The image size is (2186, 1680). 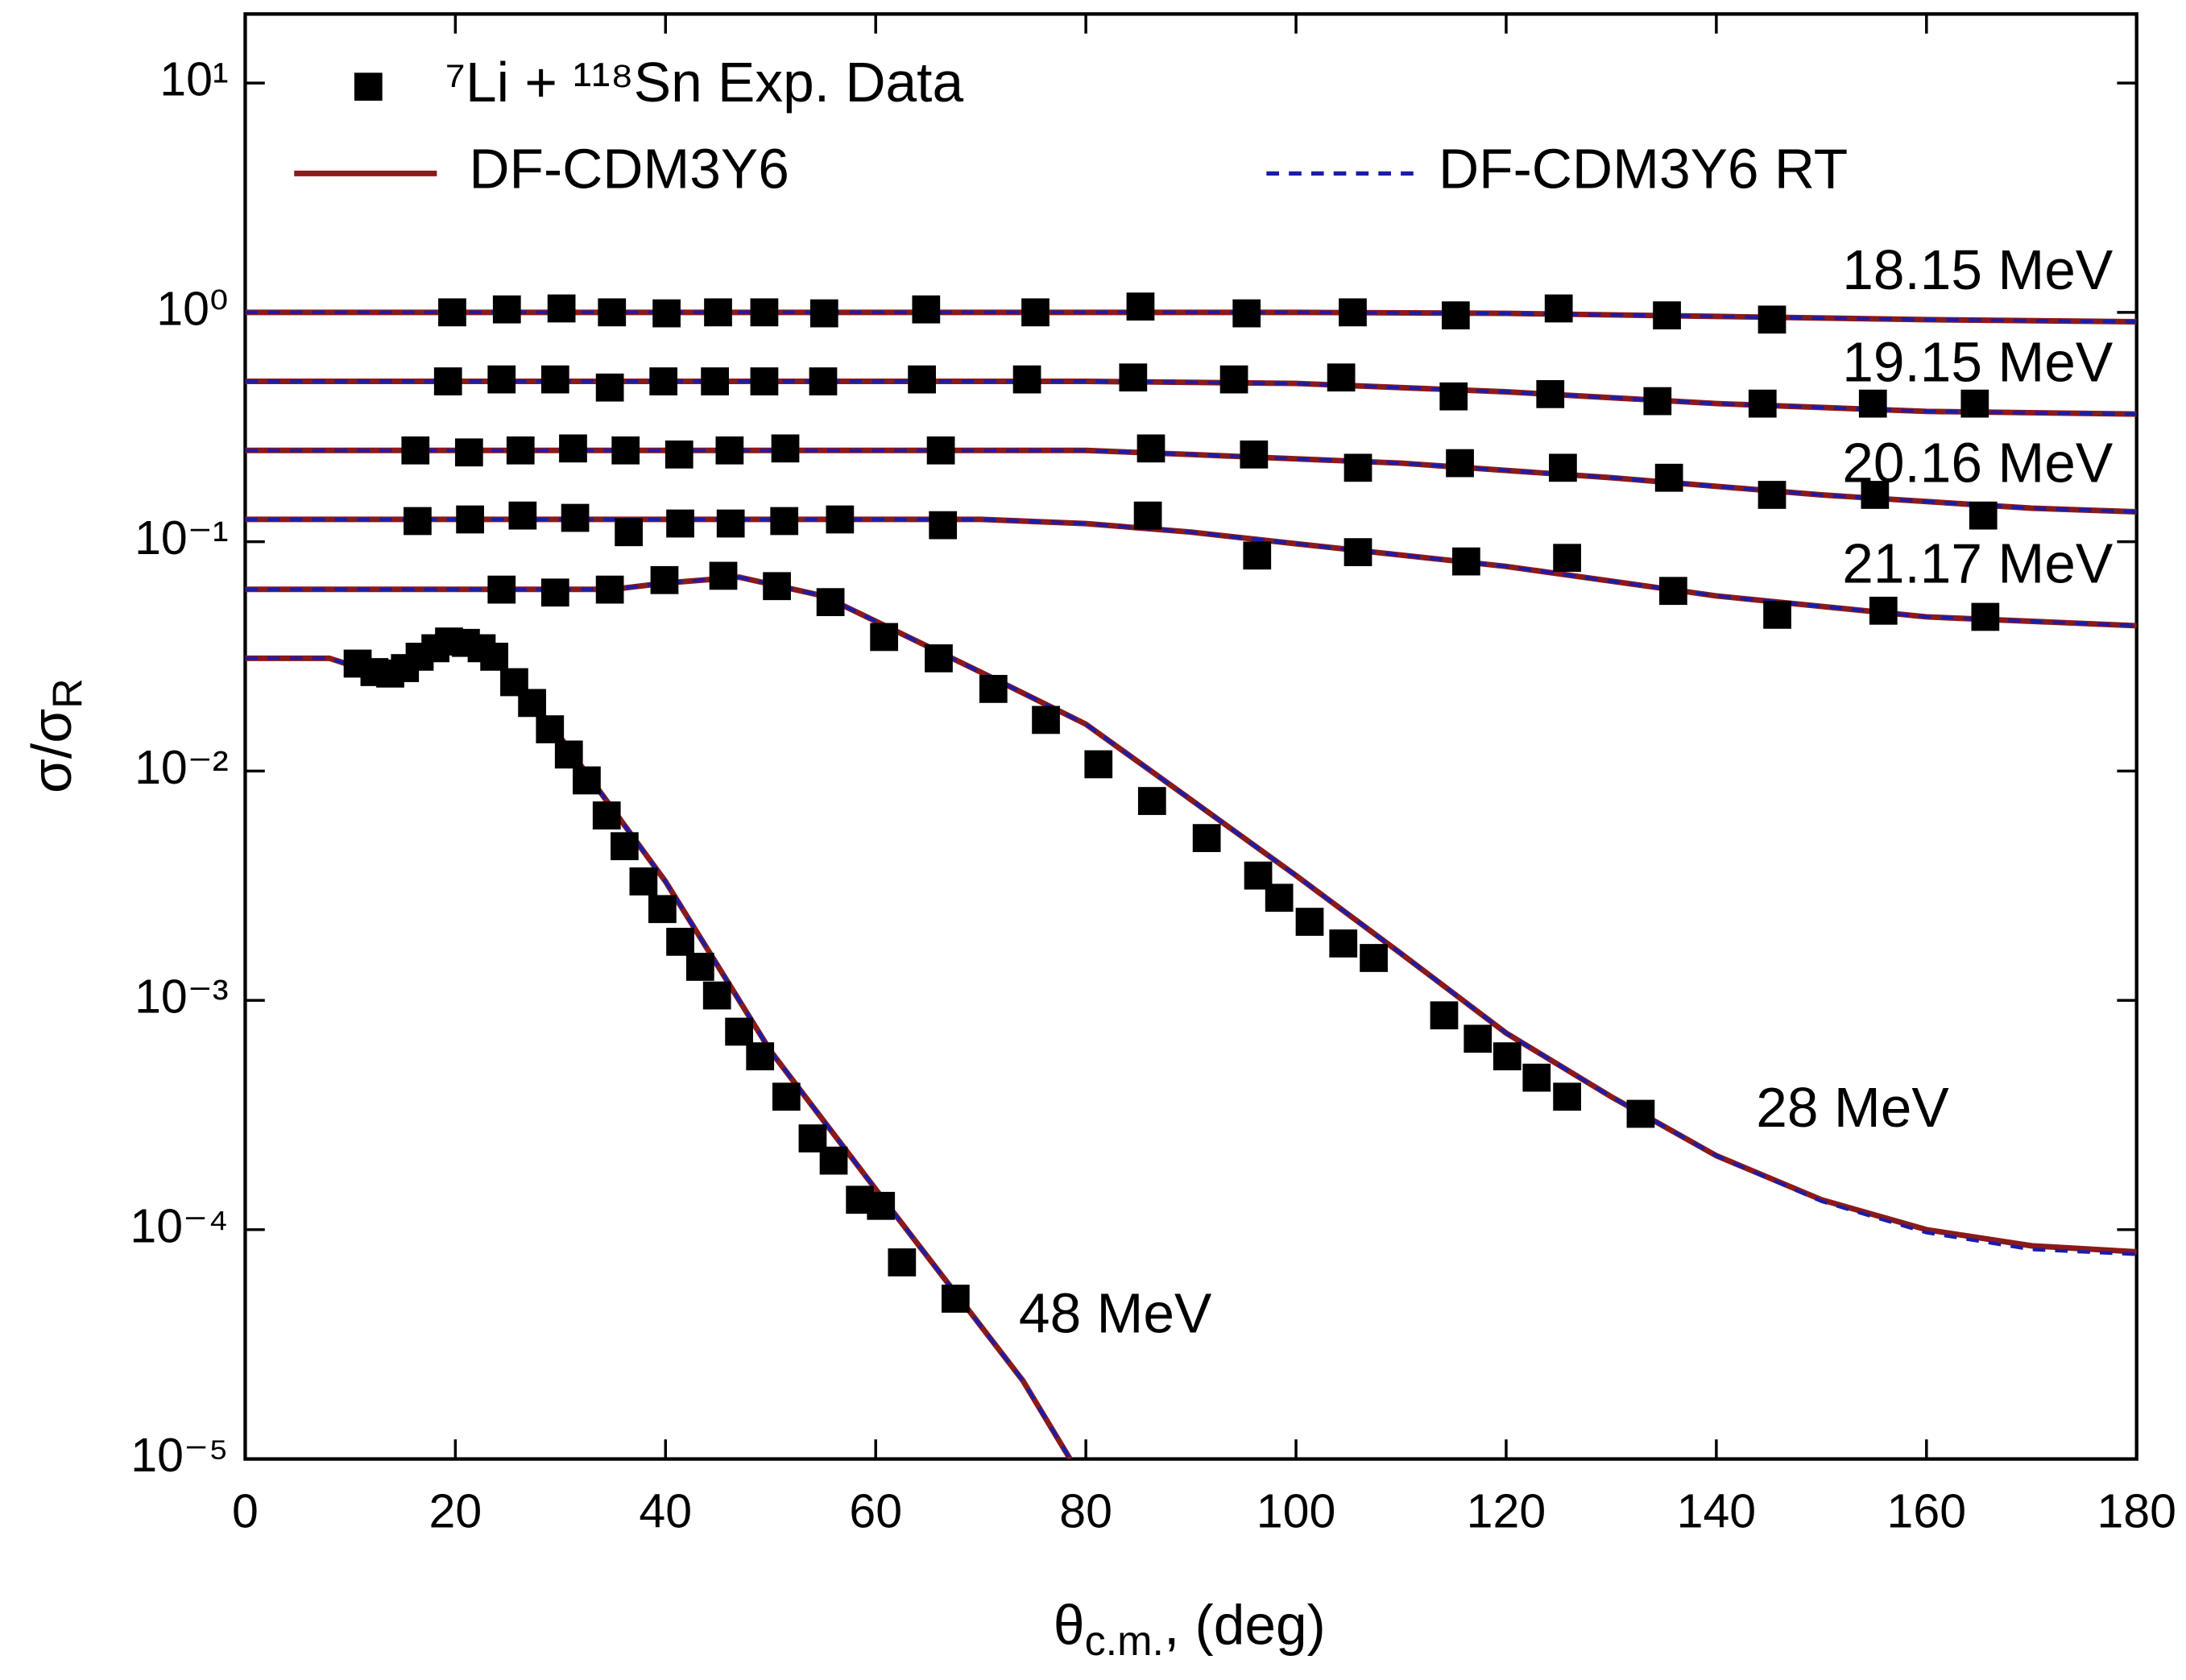 I want to click on series-label: 28 MeV, so click(x=1852, y=1107).